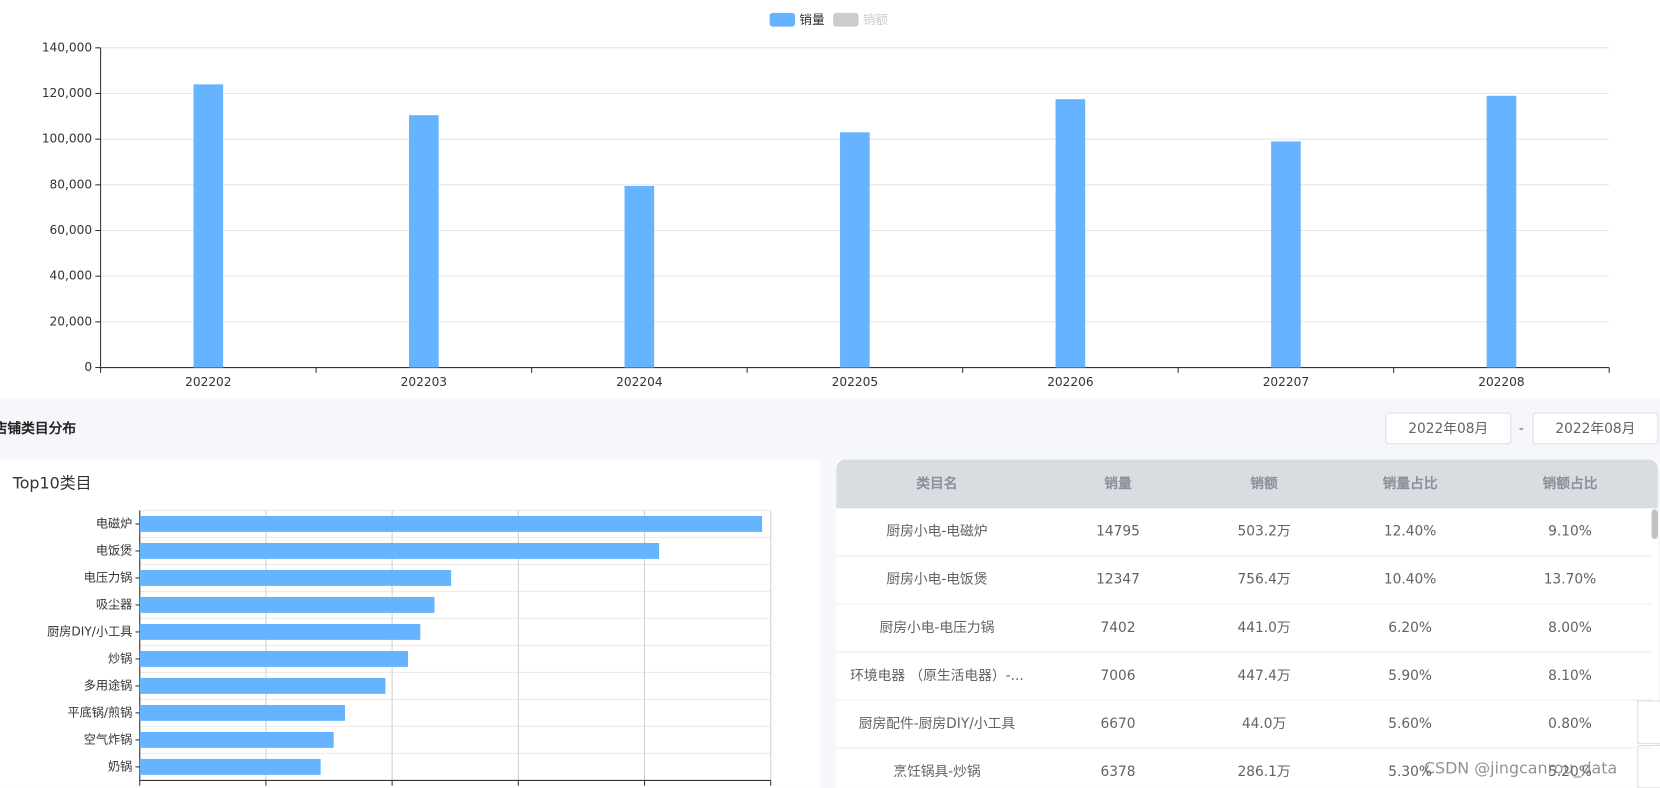 The height and width of the screenshot is (788, 1660). I want to click on start-date: 2022年08月, so click(1448, 429).